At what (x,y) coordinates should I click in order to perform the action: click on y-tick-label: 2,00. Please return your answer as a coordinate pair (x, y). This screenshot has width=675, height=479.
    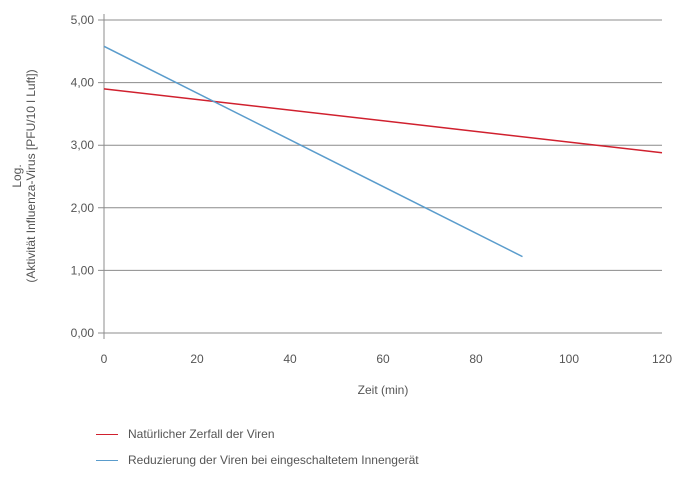
    Looking at the image, I should click on (83, 208).